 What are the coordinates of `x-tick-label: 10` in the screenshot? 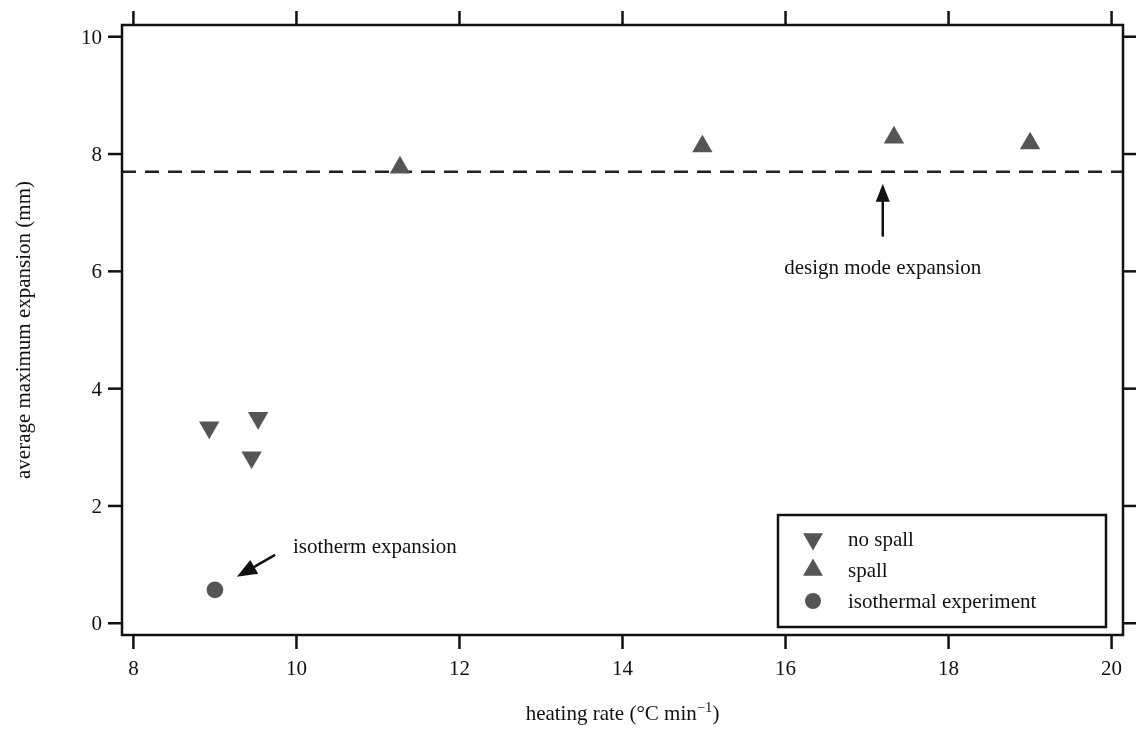 It's located at (296, 668).